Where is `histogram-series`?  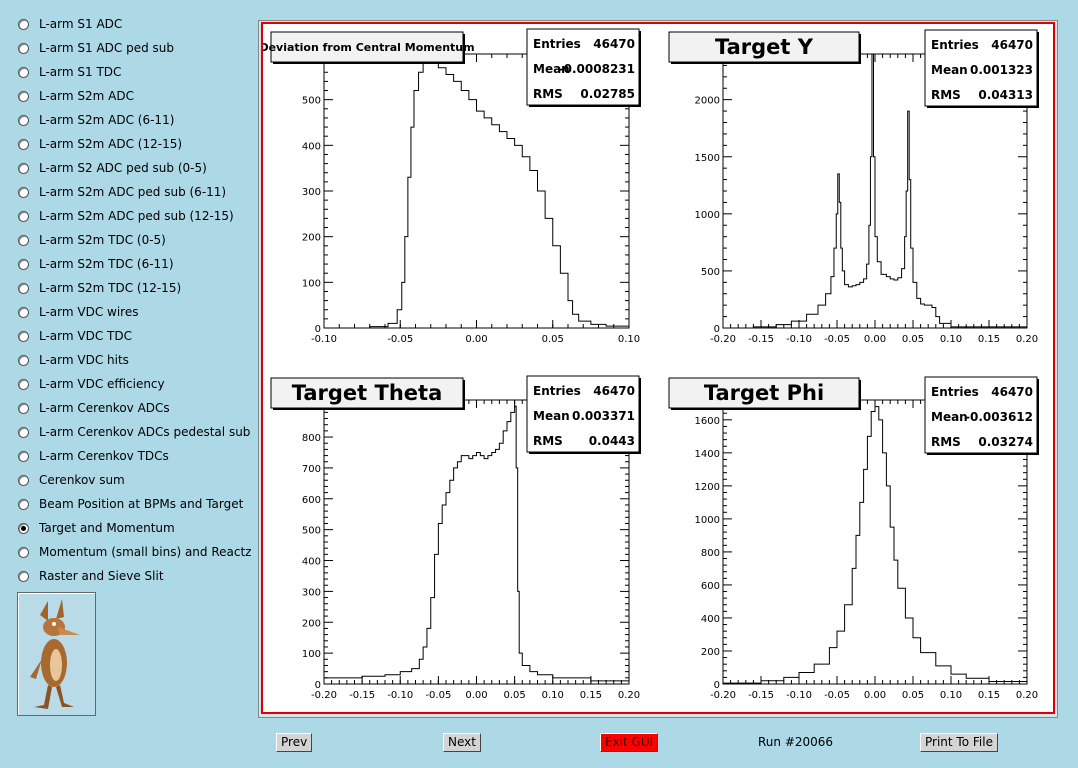
histogram-series is located at coordinates (875, 545).